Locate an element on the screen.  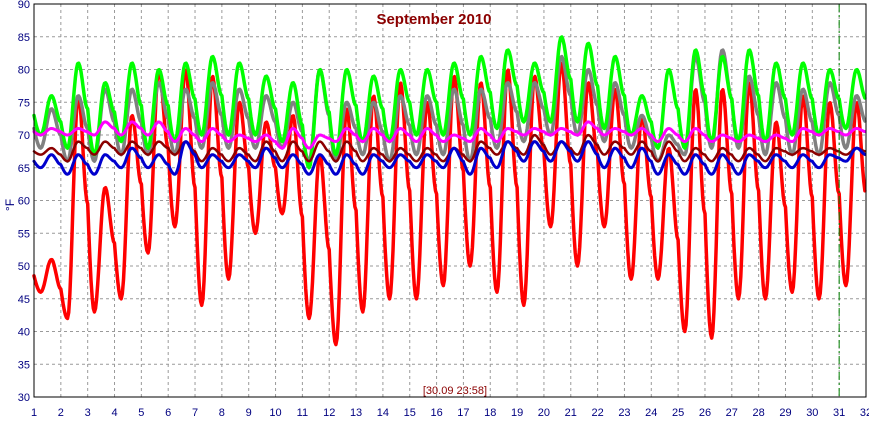
x-tick-18: 18 is located at coordinates (490, 413).